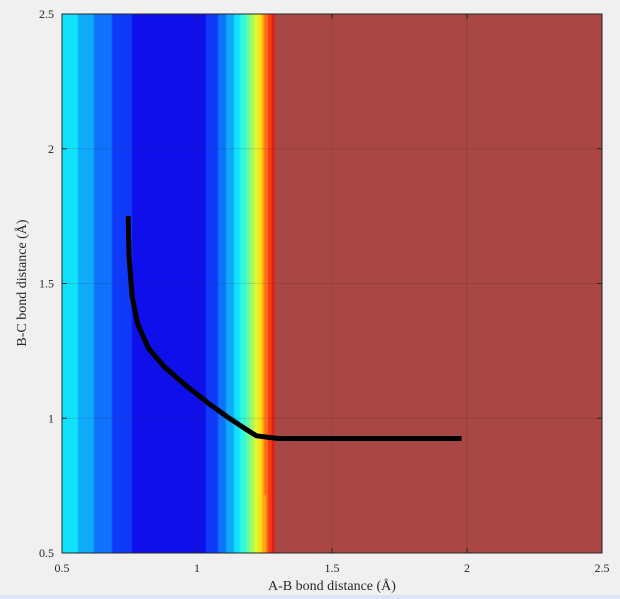  Describe the element at coordinates (46, 553) in the screenshot. I see `y-tick-label: 0.5` at that location.